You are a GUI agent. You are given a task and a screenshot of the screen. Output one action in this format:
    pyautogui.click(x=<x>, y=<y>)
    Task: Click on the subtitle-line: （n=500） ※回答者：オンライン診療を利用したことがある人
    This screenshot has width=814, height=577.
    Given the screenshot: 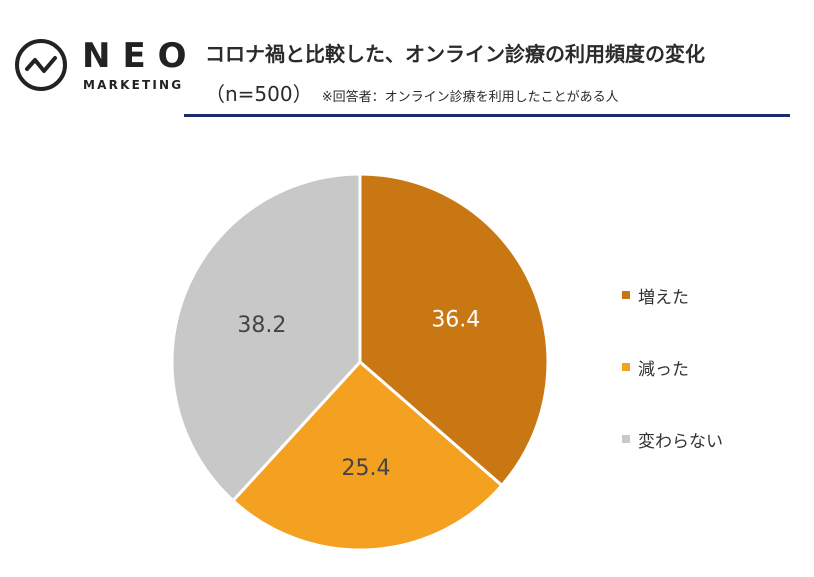 What is the action you would take?
    pyautogui.click(x=412, y=92)
    